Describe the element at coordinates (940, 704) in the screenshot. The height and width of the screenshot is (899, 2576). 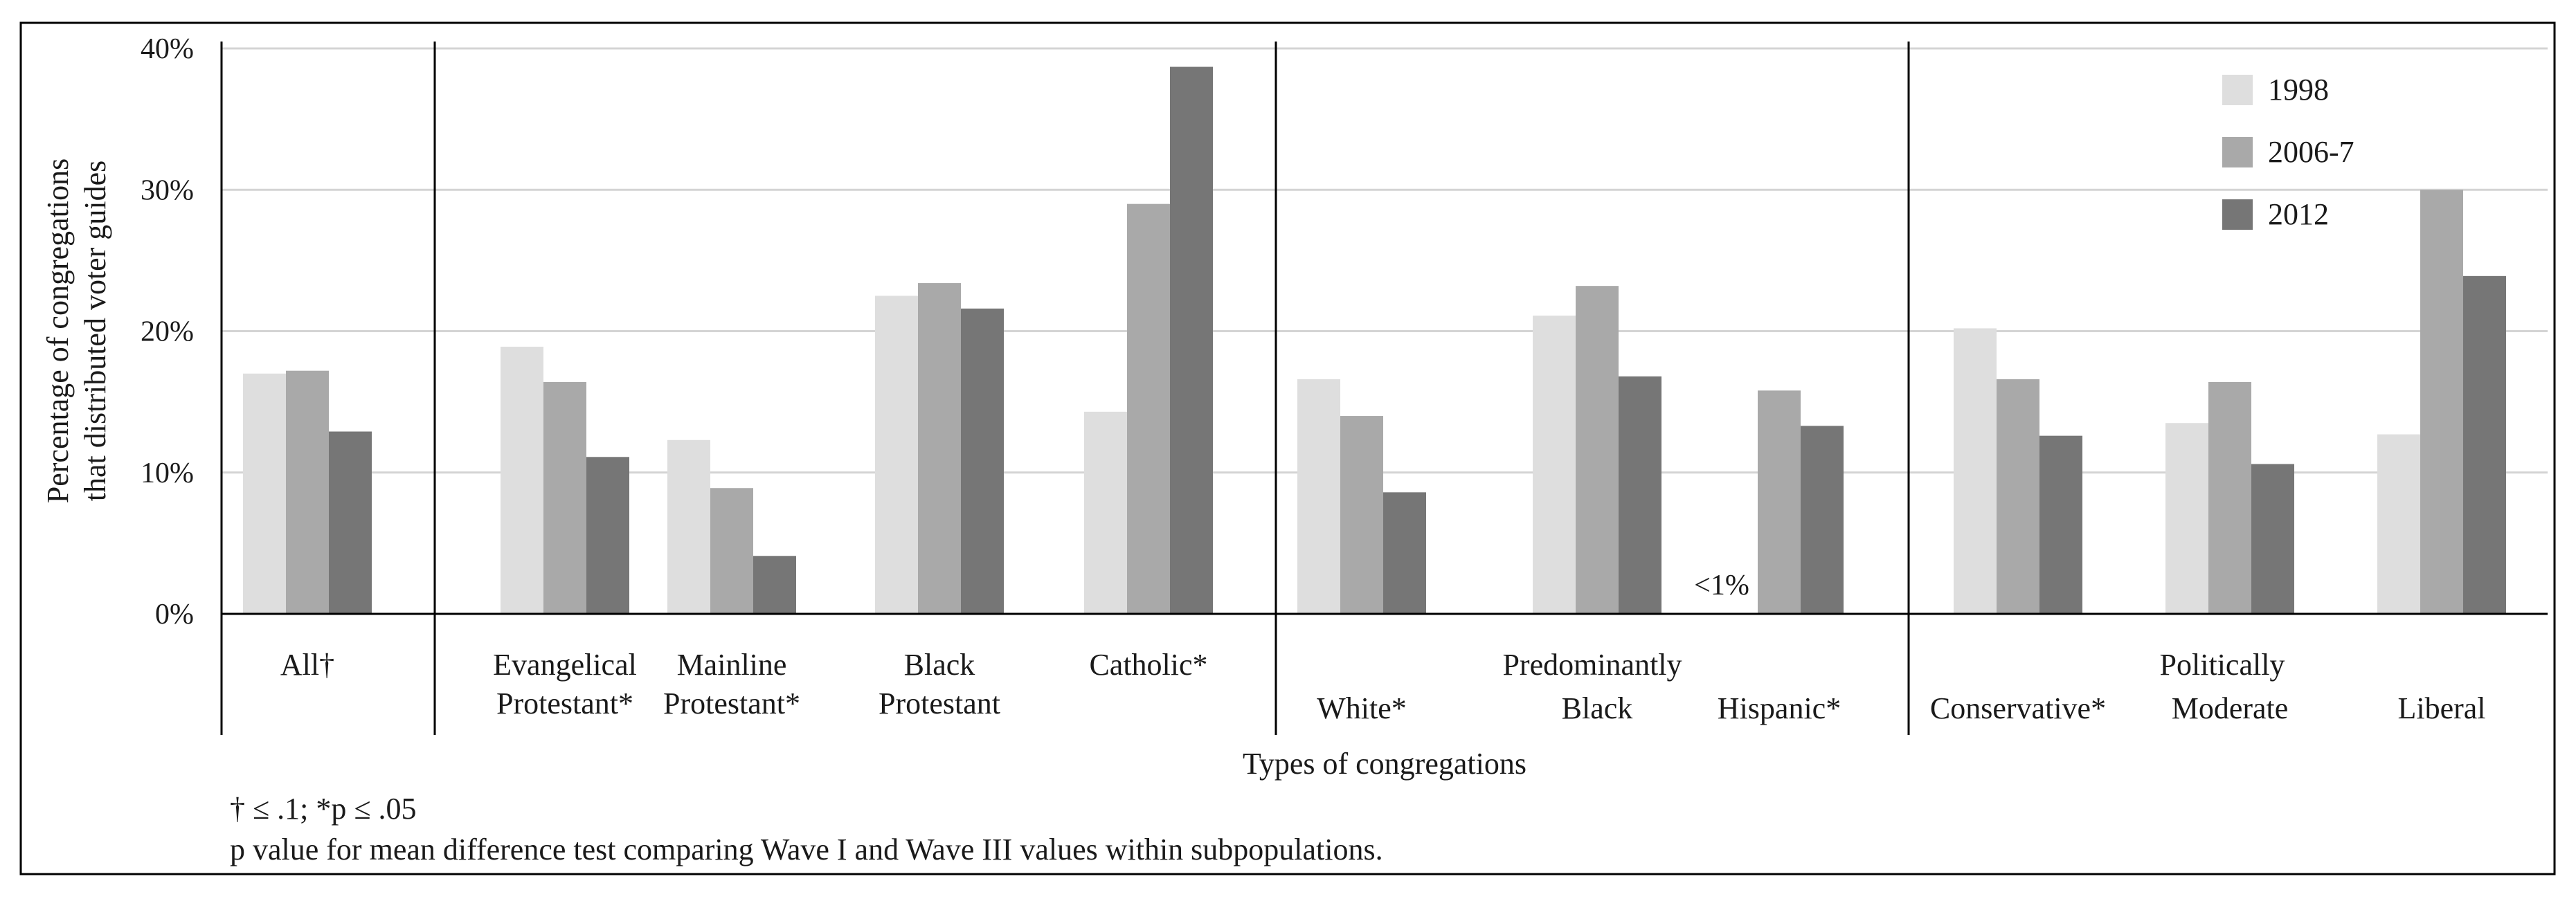
I see `category-label: Protestant` at that location.